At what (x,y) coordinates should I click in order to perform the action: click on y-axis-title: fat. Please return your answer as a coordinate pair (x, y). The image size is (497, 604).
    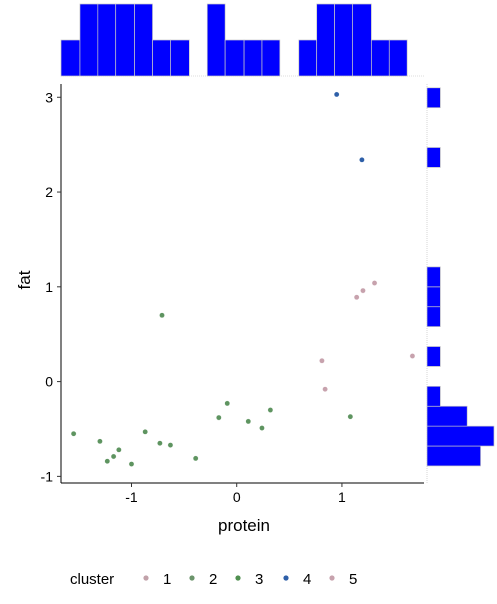
    Looking at the image, I should click on (24, 279).